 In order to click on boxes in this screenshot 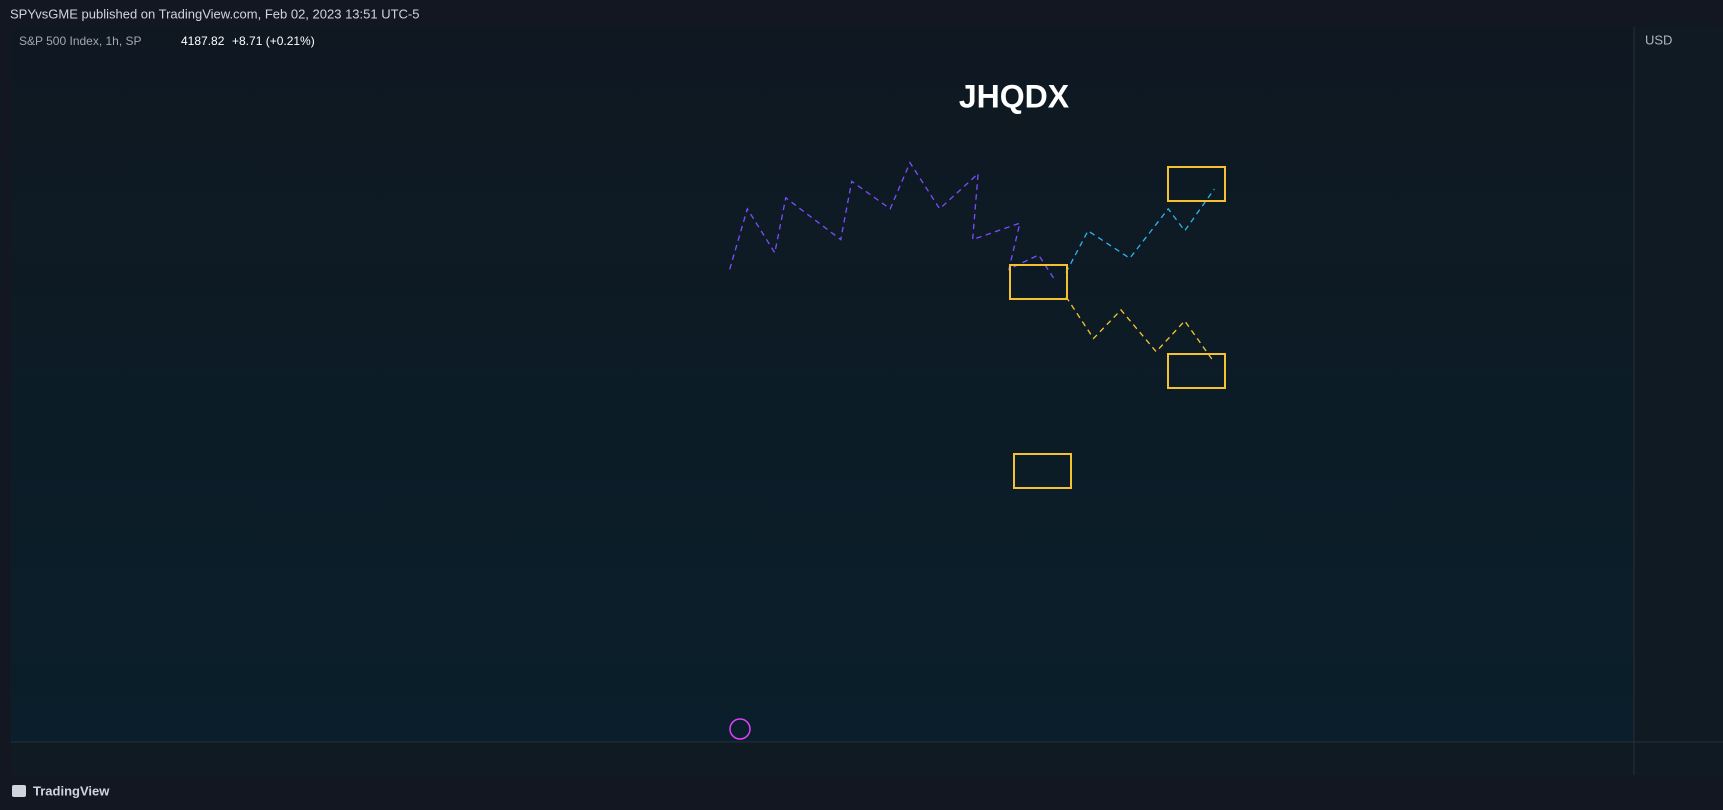, I will do `click(1117, 327)`.